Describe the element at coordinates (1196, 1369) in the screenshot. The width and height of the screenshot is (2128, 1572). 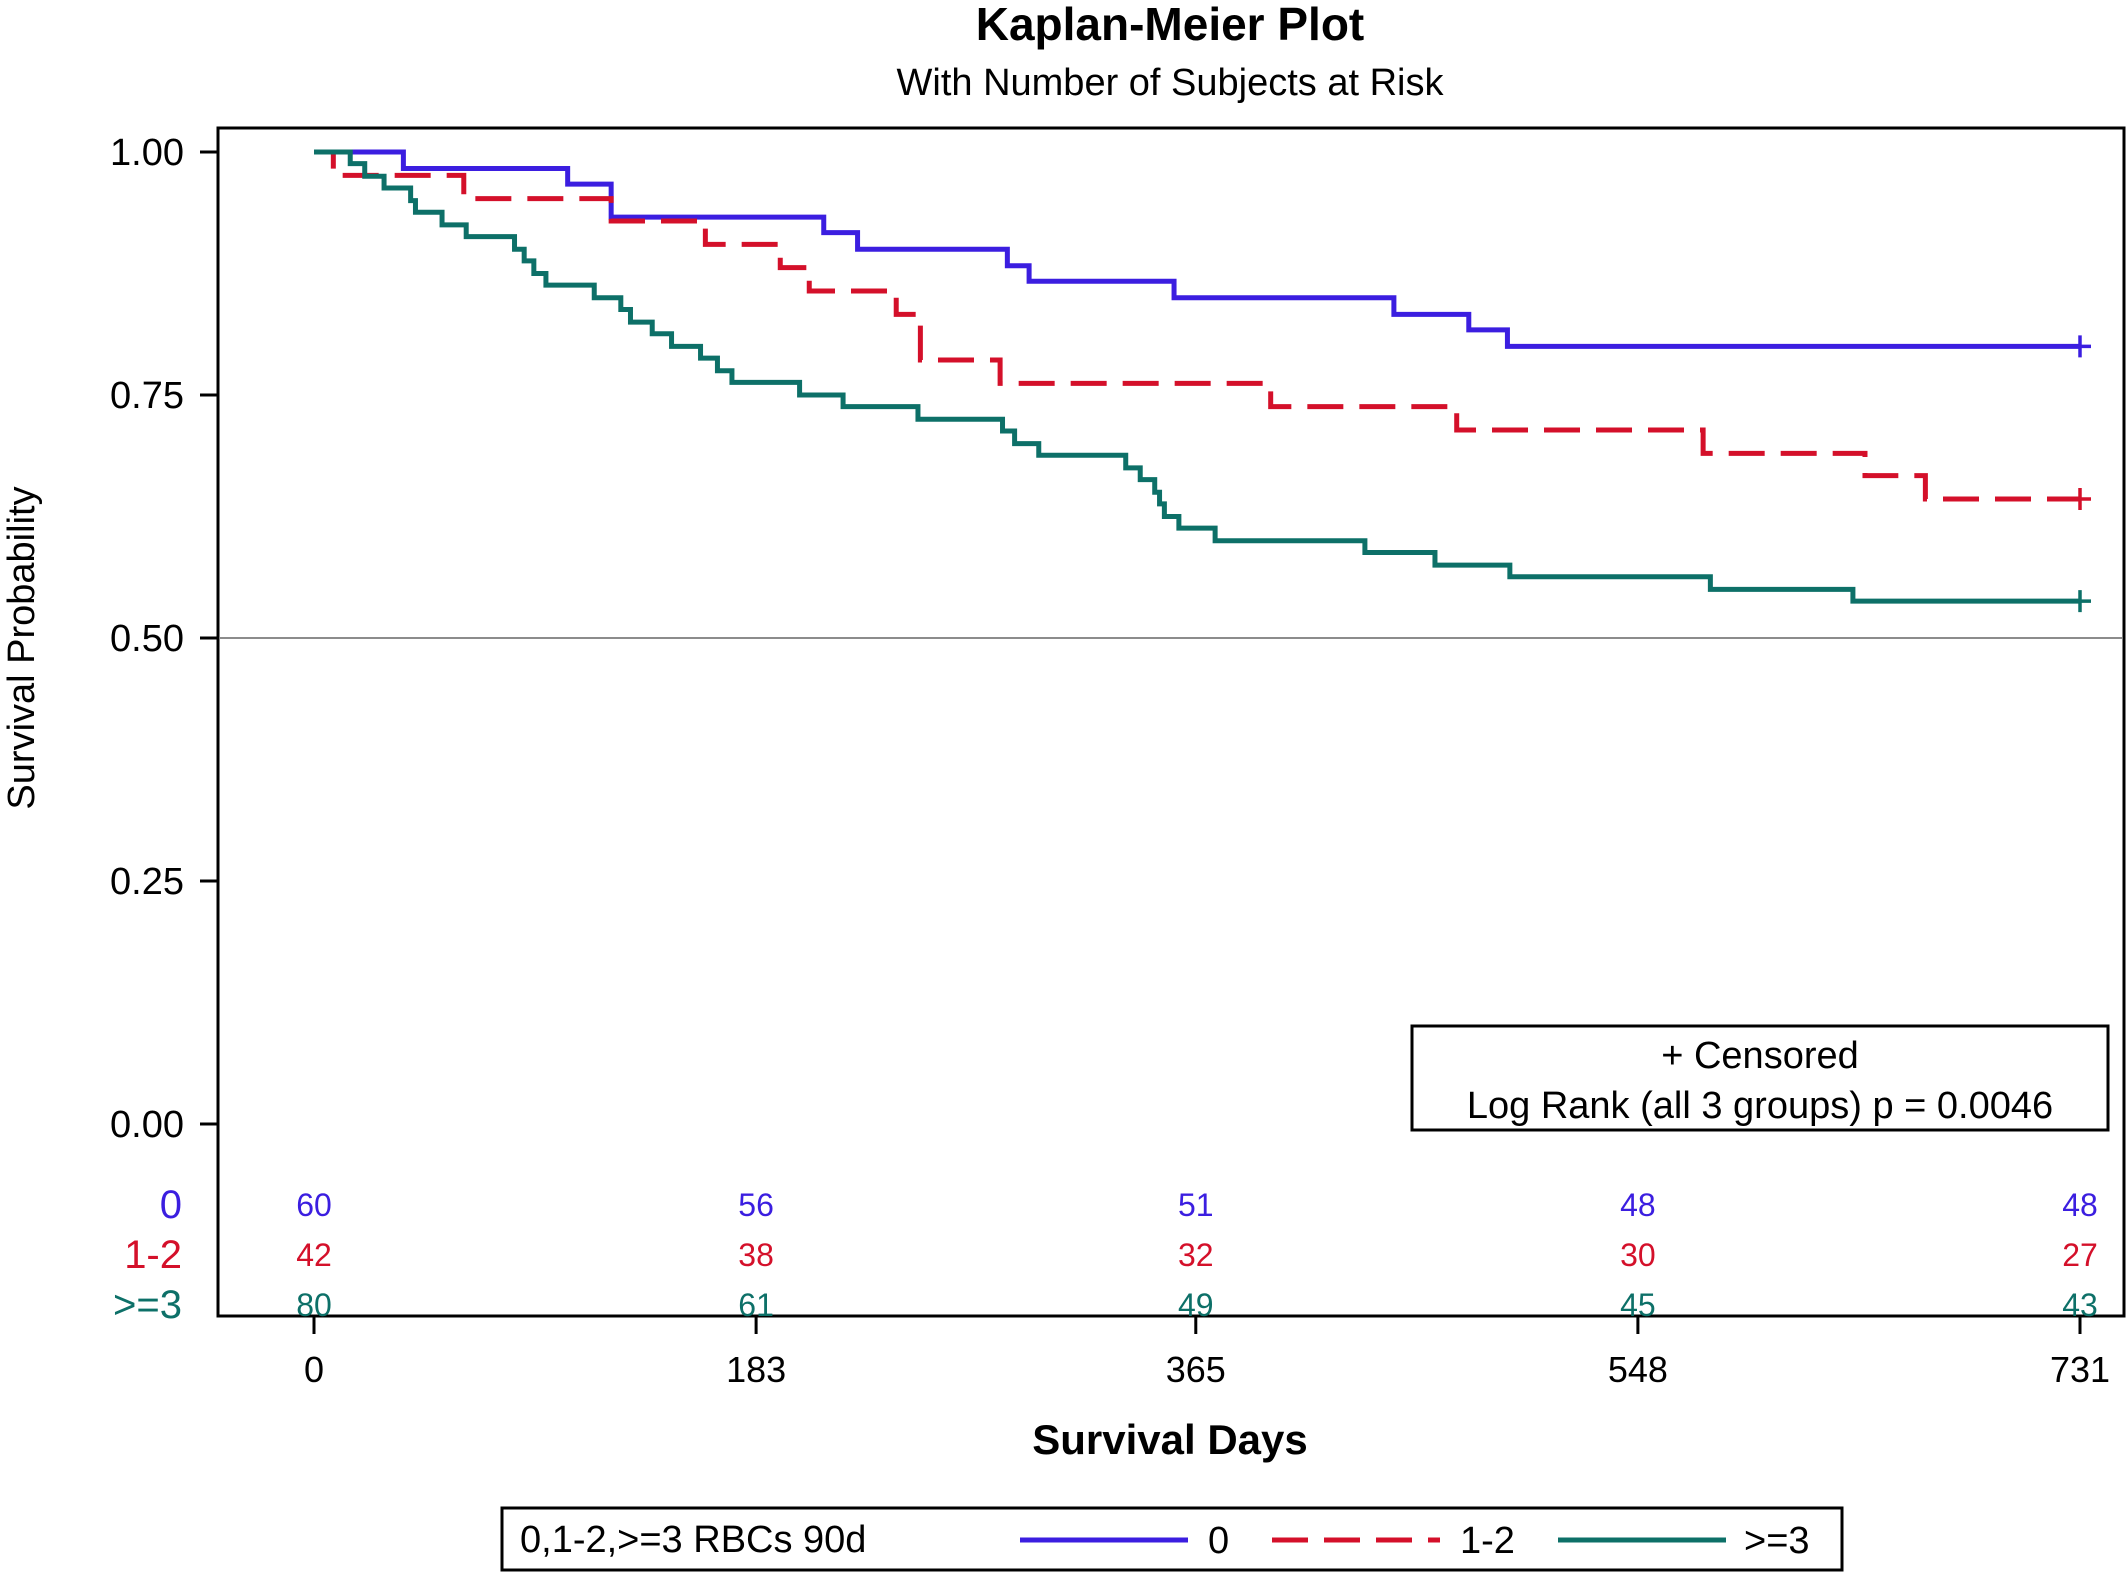
I see `x-tick-label: 365` at that location.